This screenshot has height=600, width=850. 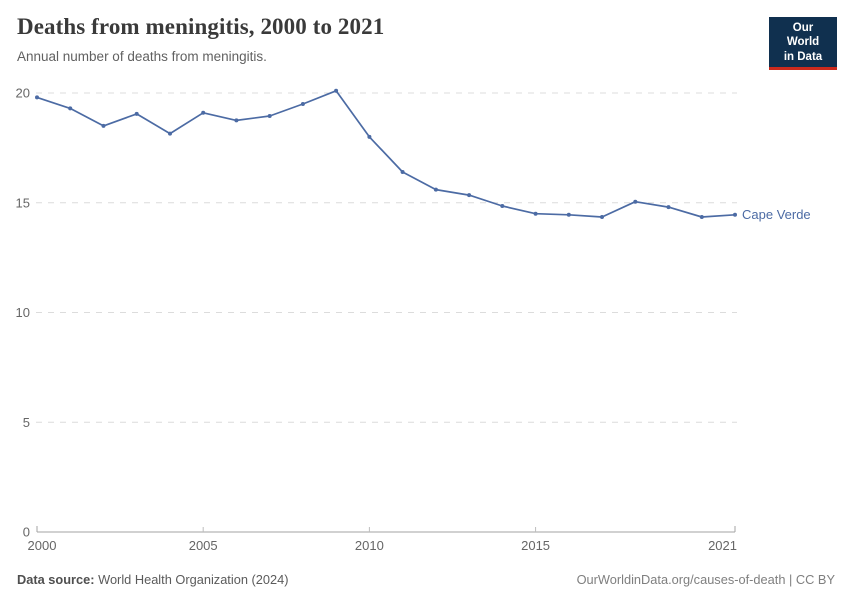 What do you see at coordinates (776, 214) in the screenshot?
I see `series-label-cape-verde: Cape Verde` at bounding box center [776, 214].